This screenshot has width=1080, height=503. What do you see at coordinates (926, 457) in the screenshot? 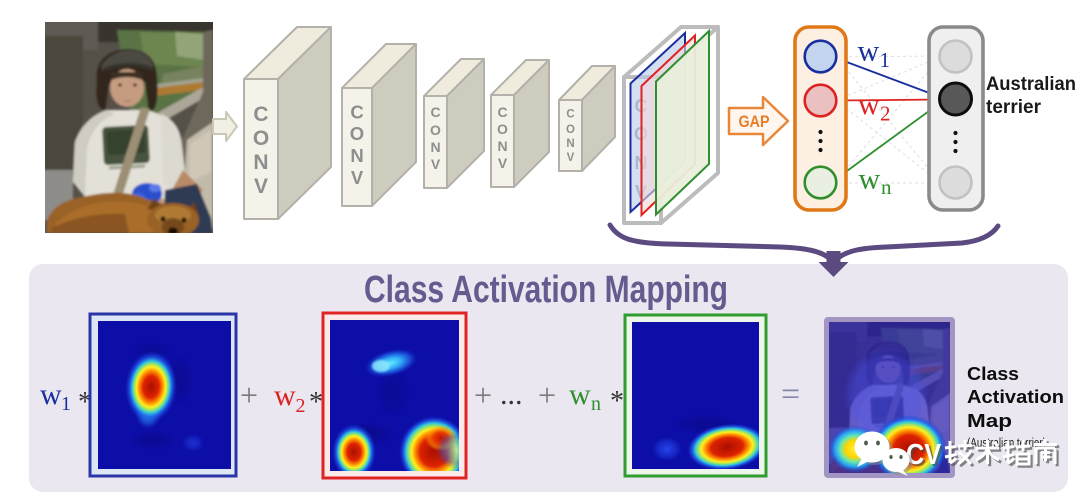
I see `svg-text: CV` at bounding box center [926, 457].